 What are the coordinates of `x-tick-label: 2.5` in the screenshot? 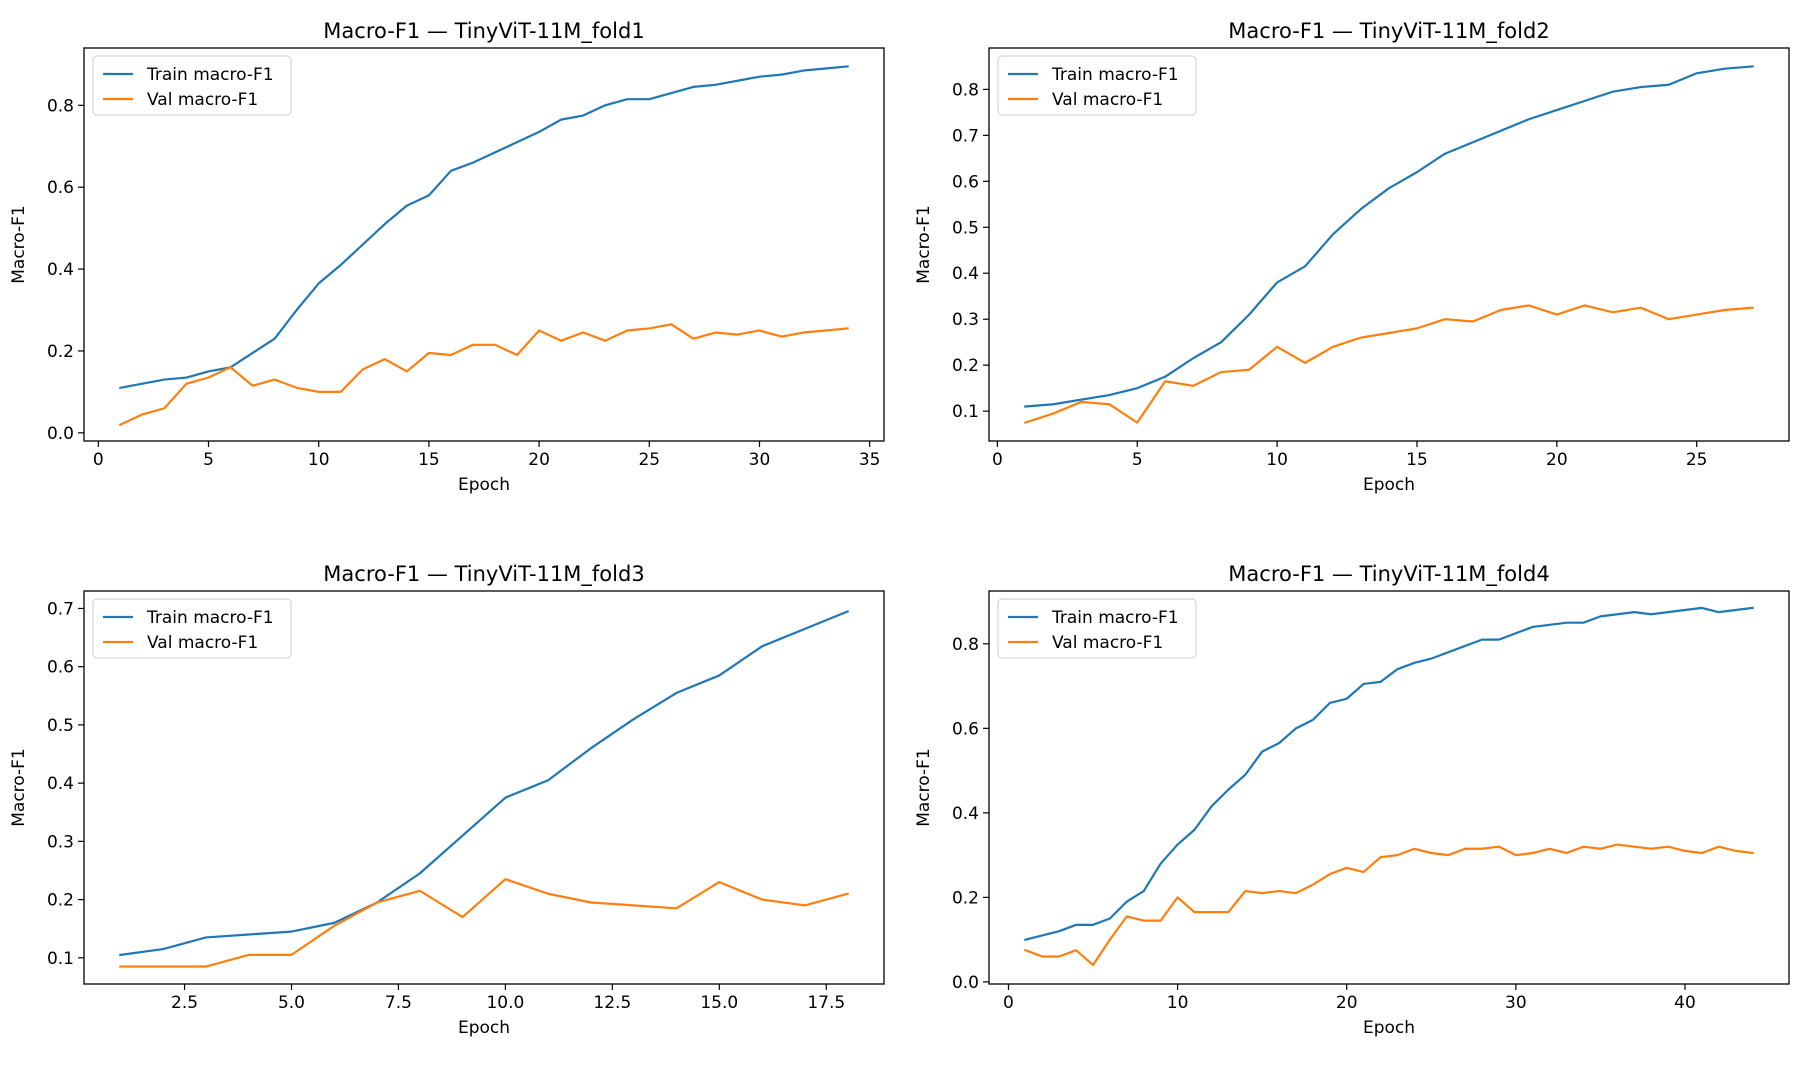 It's located at (184, 1003).